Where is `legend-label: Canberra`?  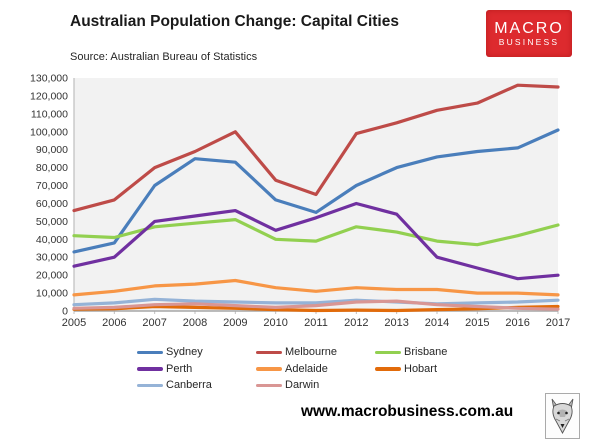
legend-label: Canberra is located at coordinates (189, 385).